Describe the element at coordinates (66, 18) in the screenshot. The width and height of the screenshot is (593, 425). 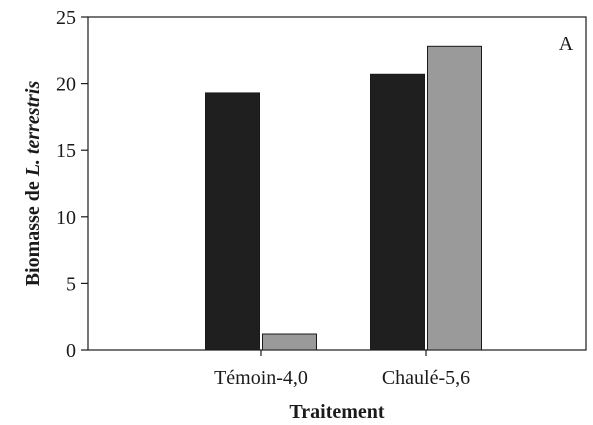
I see `y-tick-label: 25` at that location.